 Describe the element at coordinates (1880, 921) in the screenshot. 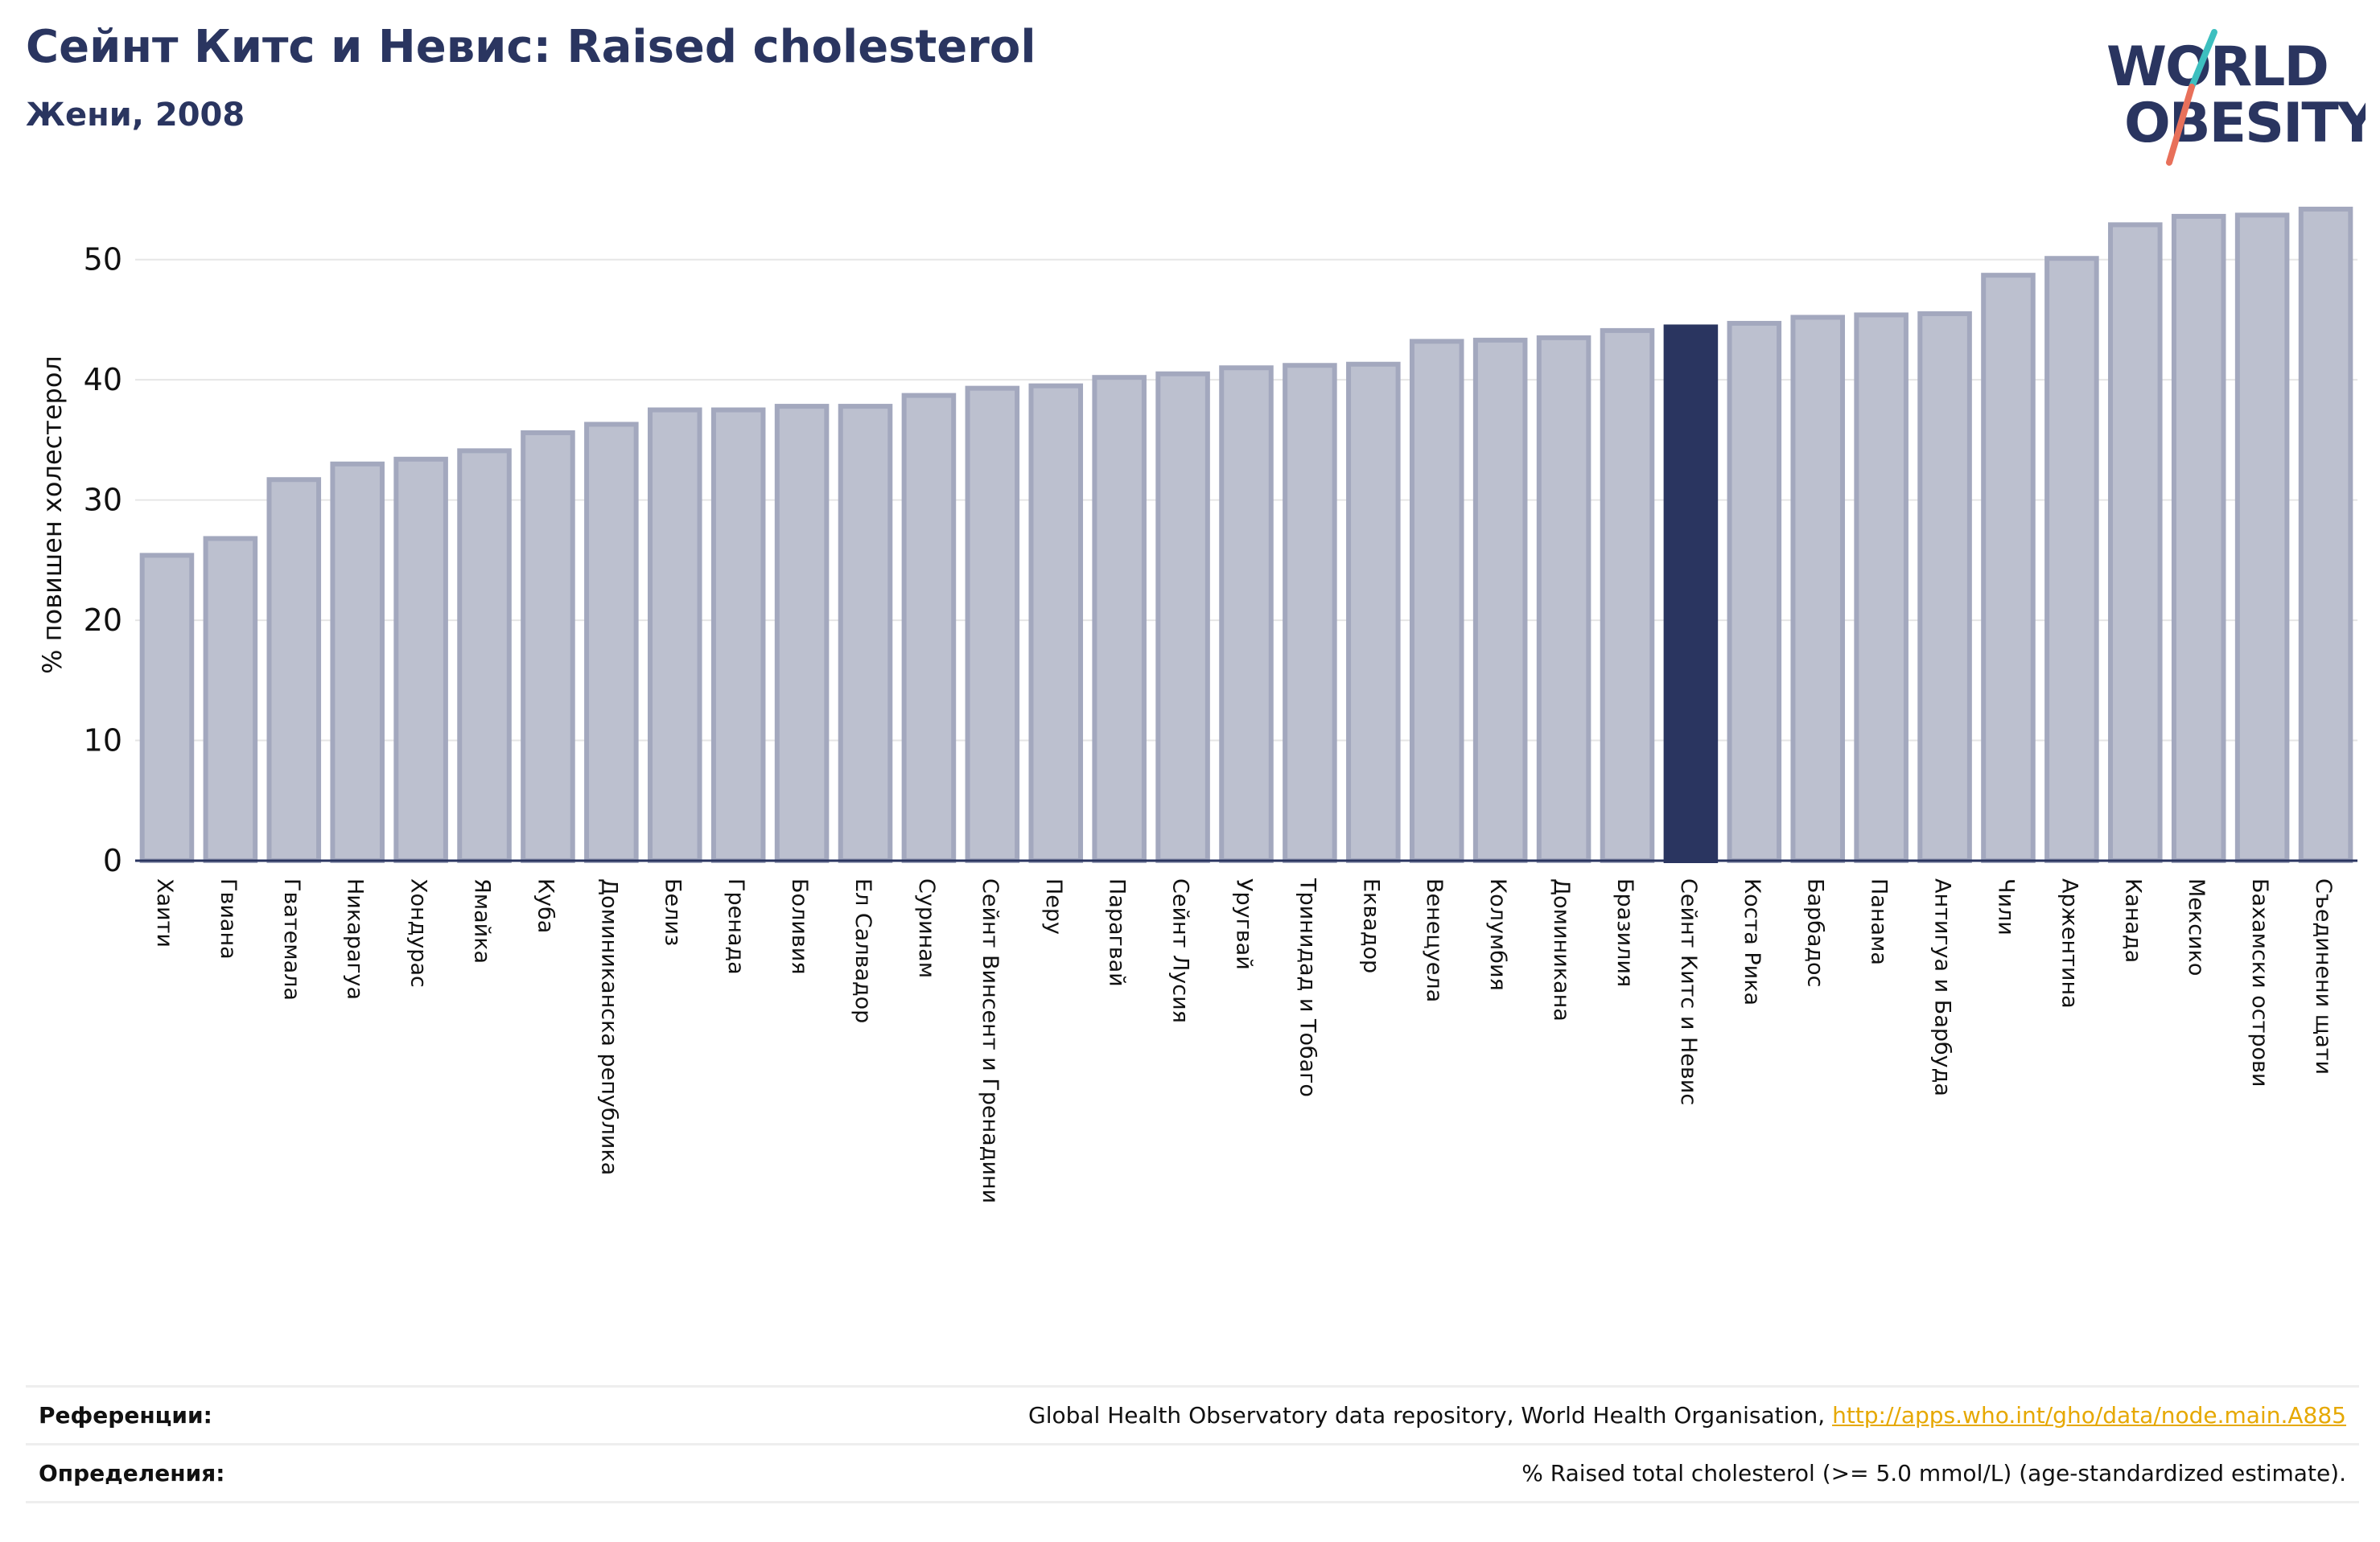

I see `x-tick-label: Панама` at that location.